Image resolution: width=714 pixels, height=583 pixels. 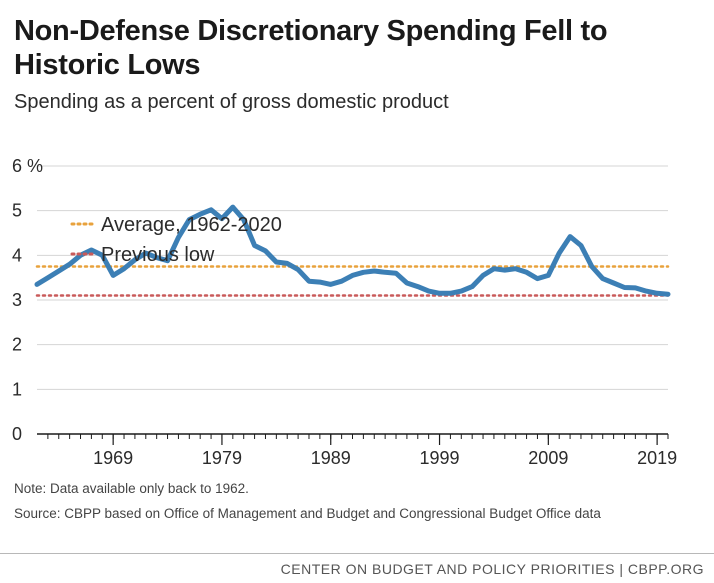 What do you see at coordinates (191, 225) in the screenshot?
I see `legend-average-label: Average, 1962-2020` at bounding box center [191, 225].